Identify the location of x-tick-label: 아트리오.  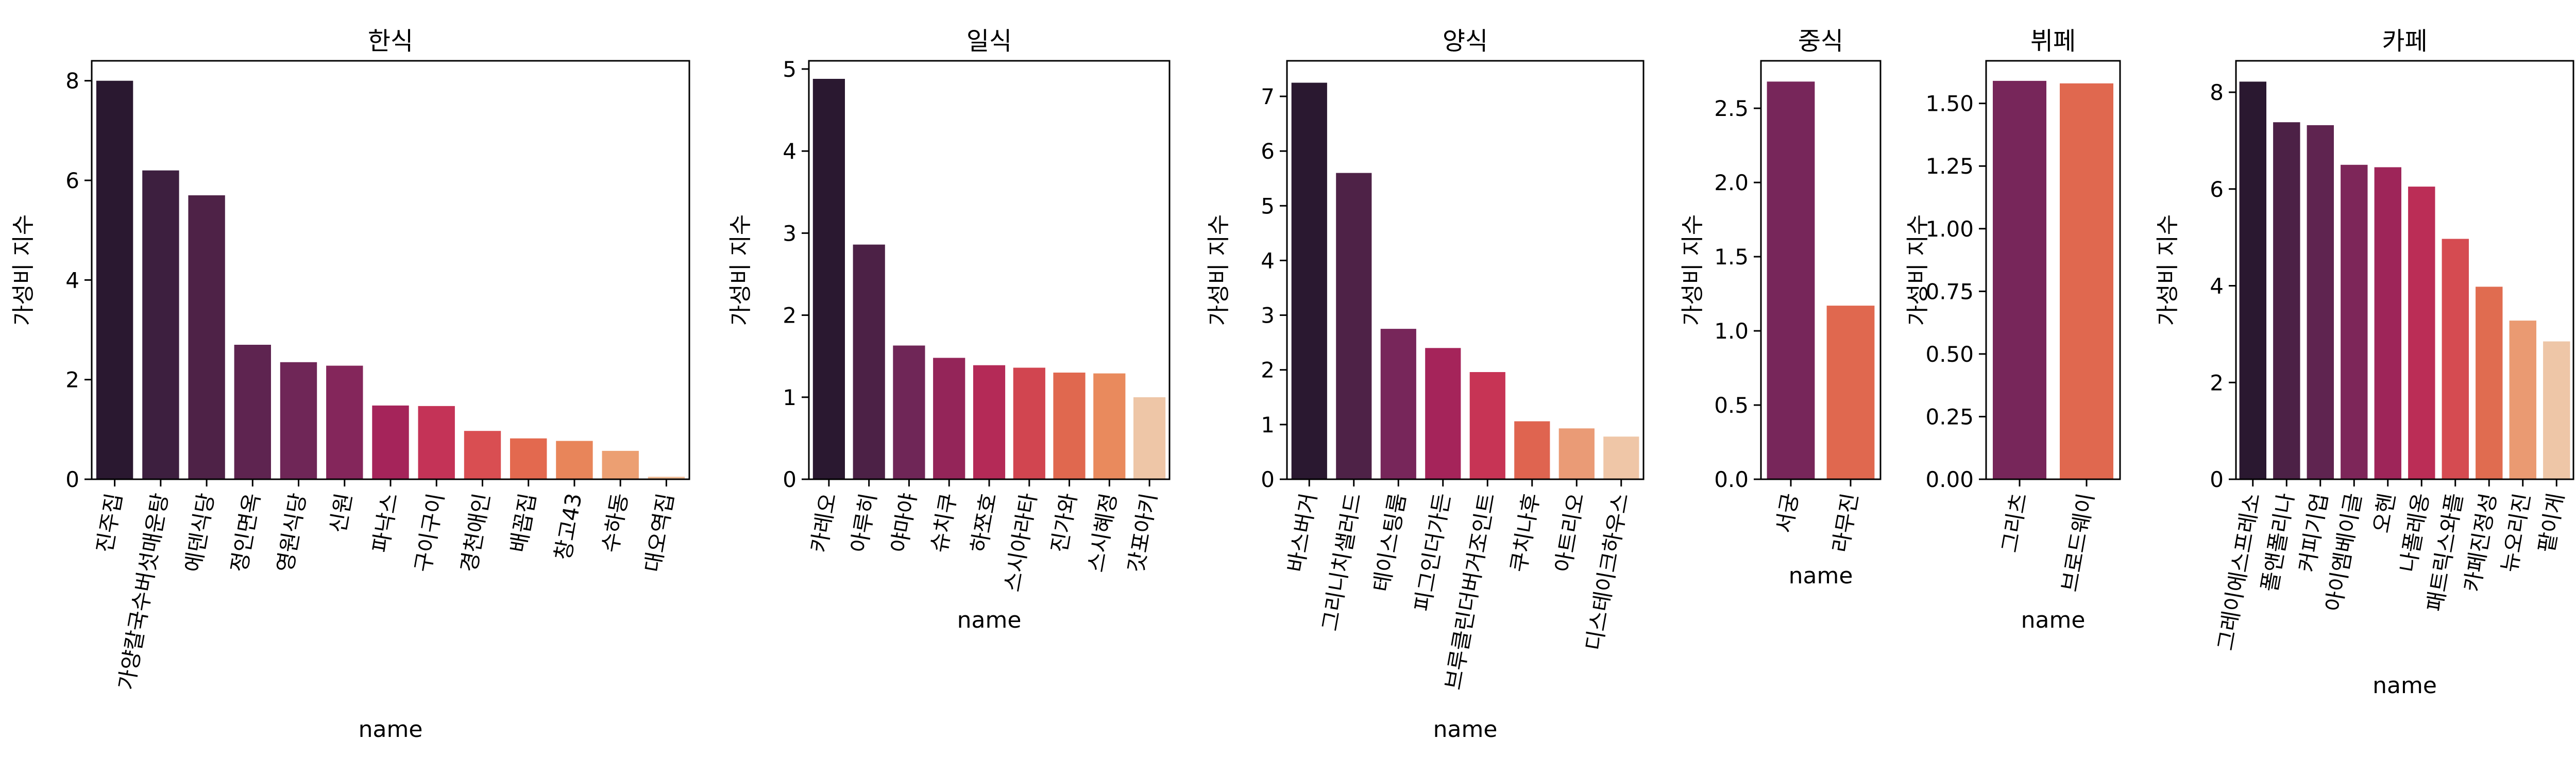
(1569, 532).